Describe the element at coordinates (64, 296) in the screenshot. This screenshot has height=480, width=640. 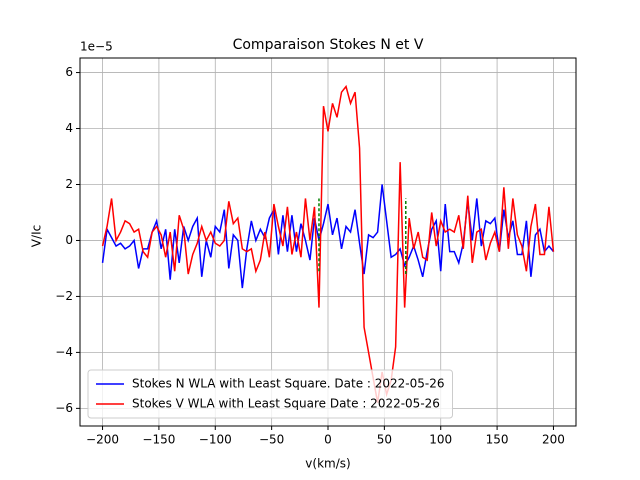
I see `y-tick-label: −2` at that location.